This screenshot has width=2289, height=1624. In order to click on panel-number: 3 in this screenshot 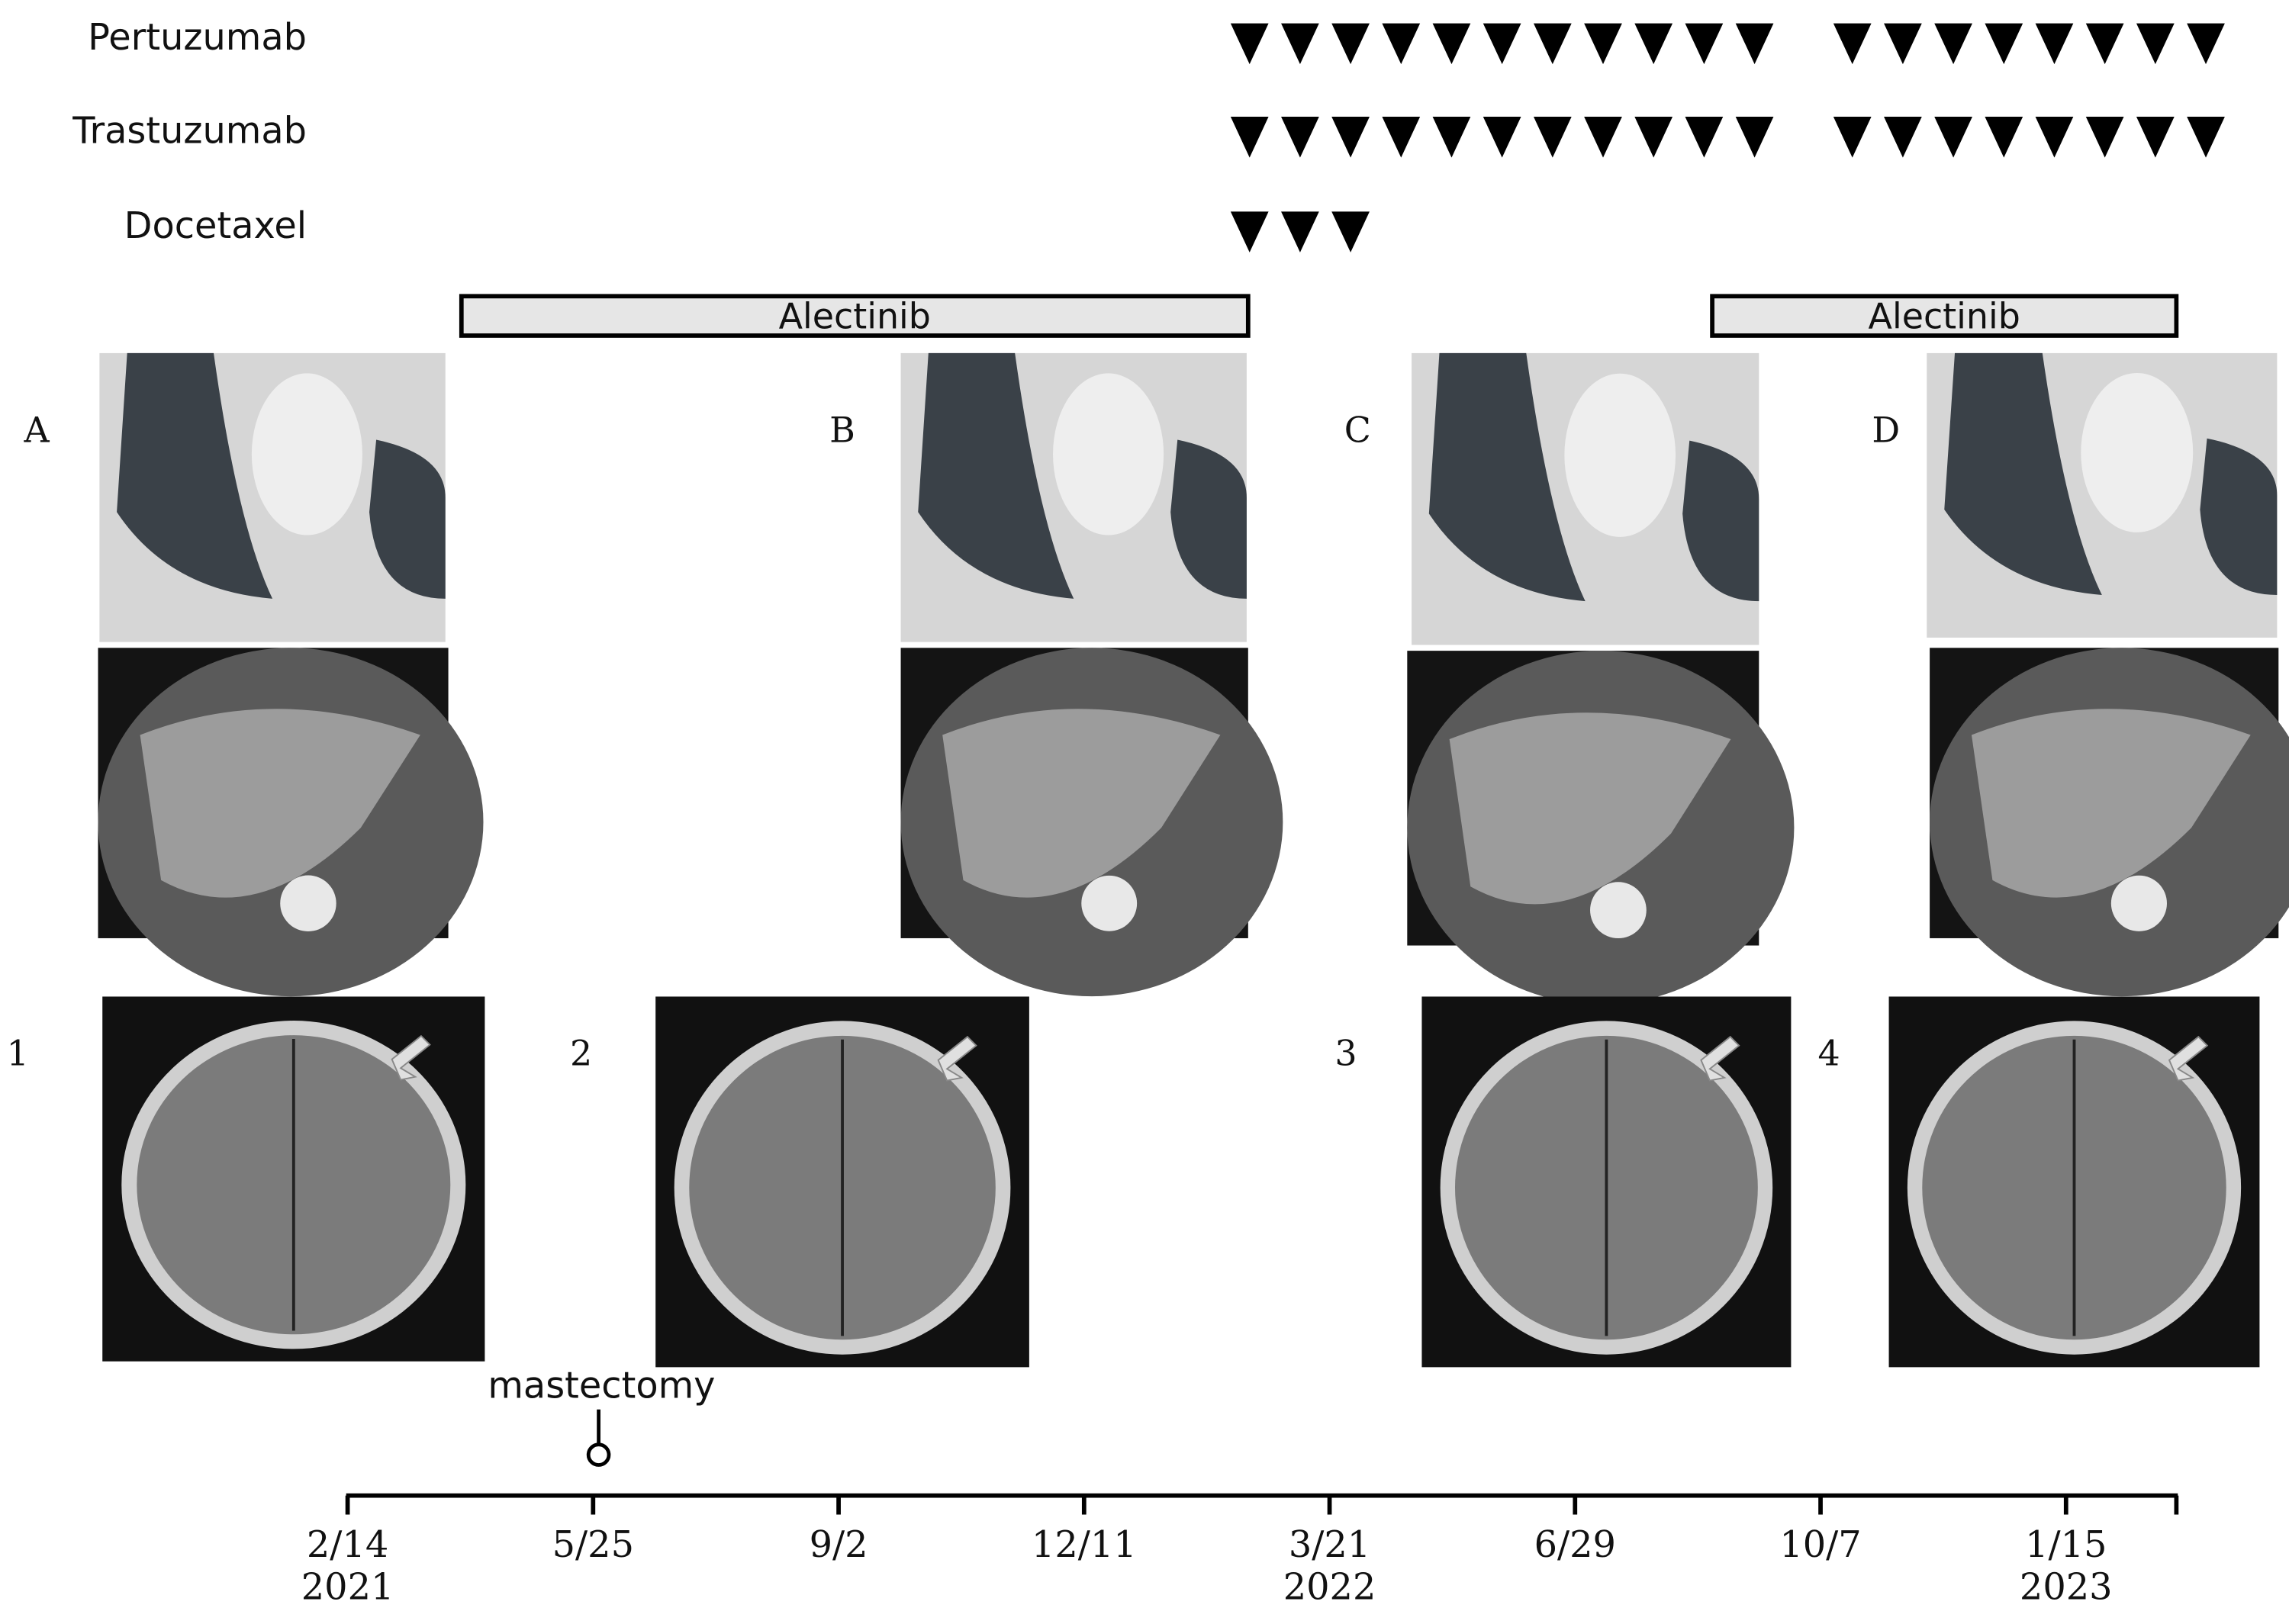, I will do `click(1345, 1052)`.